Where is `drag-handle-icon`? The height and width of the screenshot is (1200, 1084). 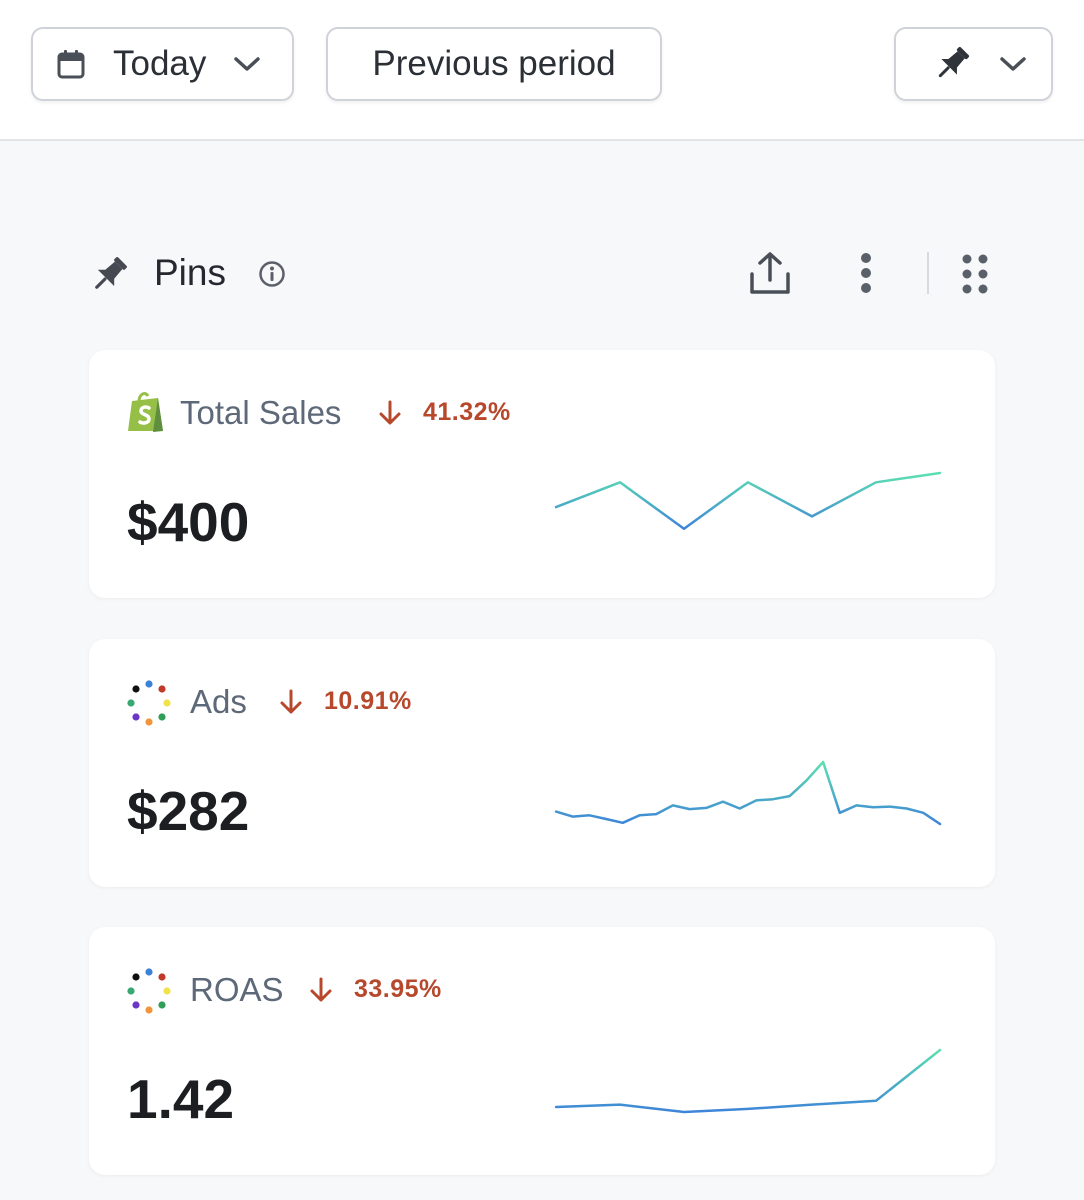 drag-handle-icon is located at coordinates (975, 275).